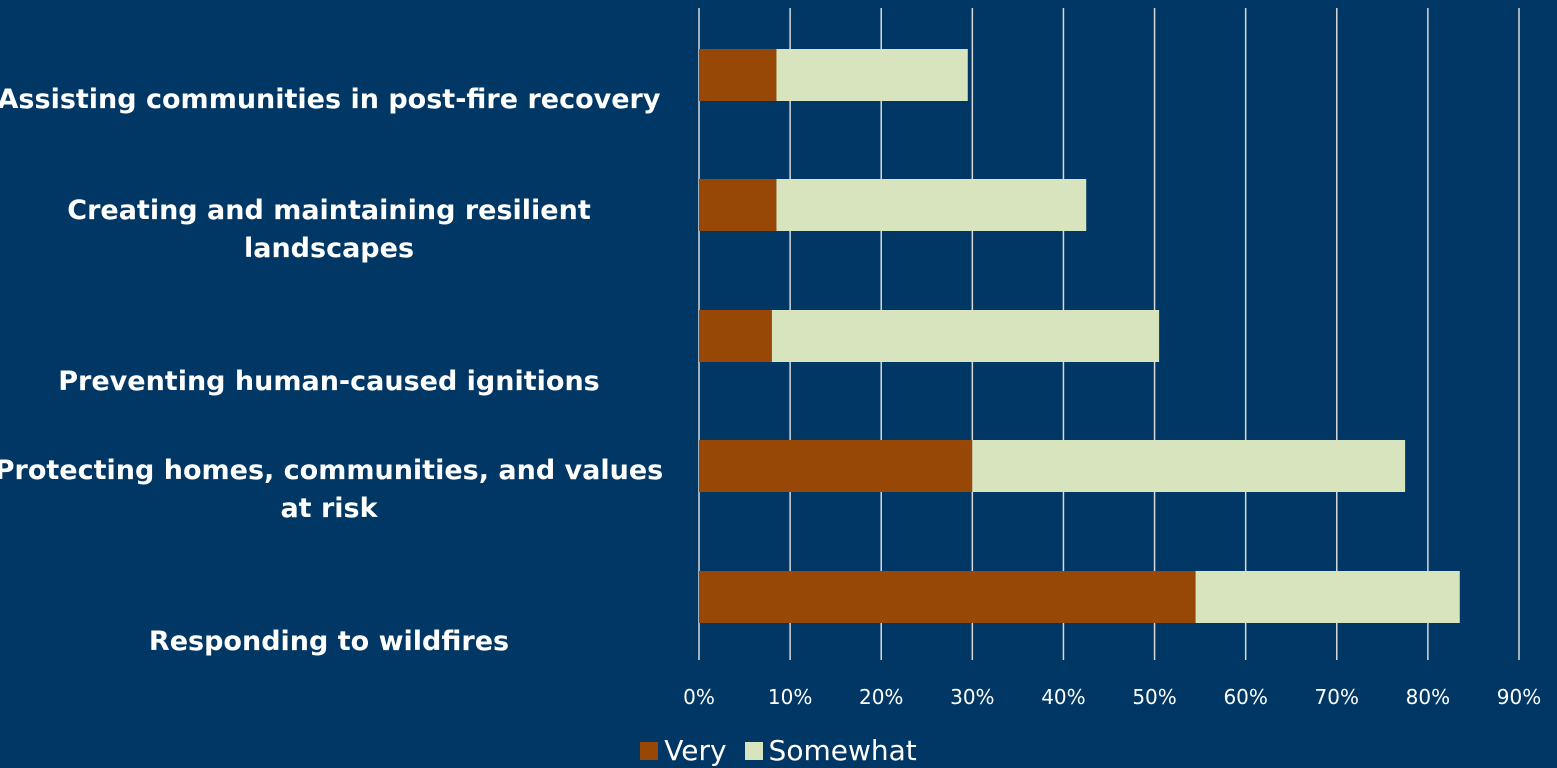 Image resolution: width=1557 pixels, height=768 pixels. I want to click on x-tick-label: 20%, so click(881, 697).